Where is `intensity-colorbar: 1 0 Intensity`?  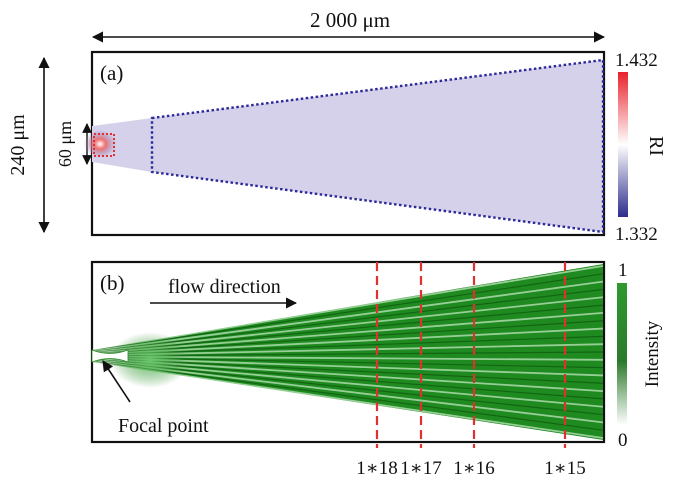 intensity-colorbar: 1 0 Intensity is located at coordinates (640, 355).